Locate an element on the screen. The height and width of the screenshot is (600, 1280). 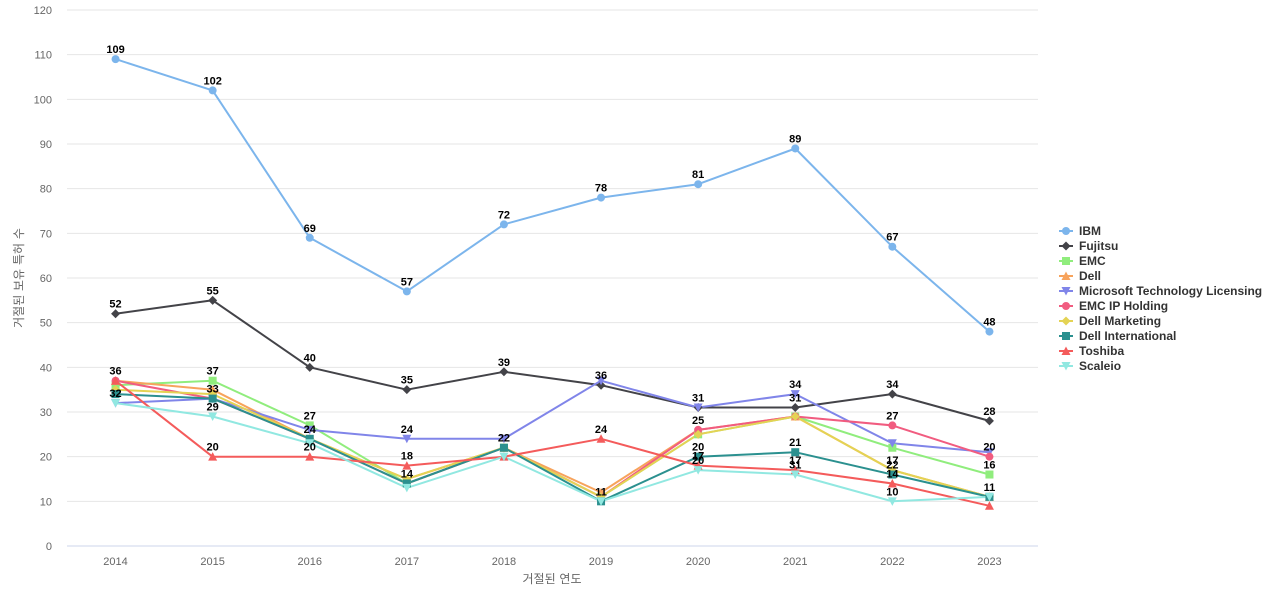
legend-label: Scaleio is located at coordinates (1100, 366).